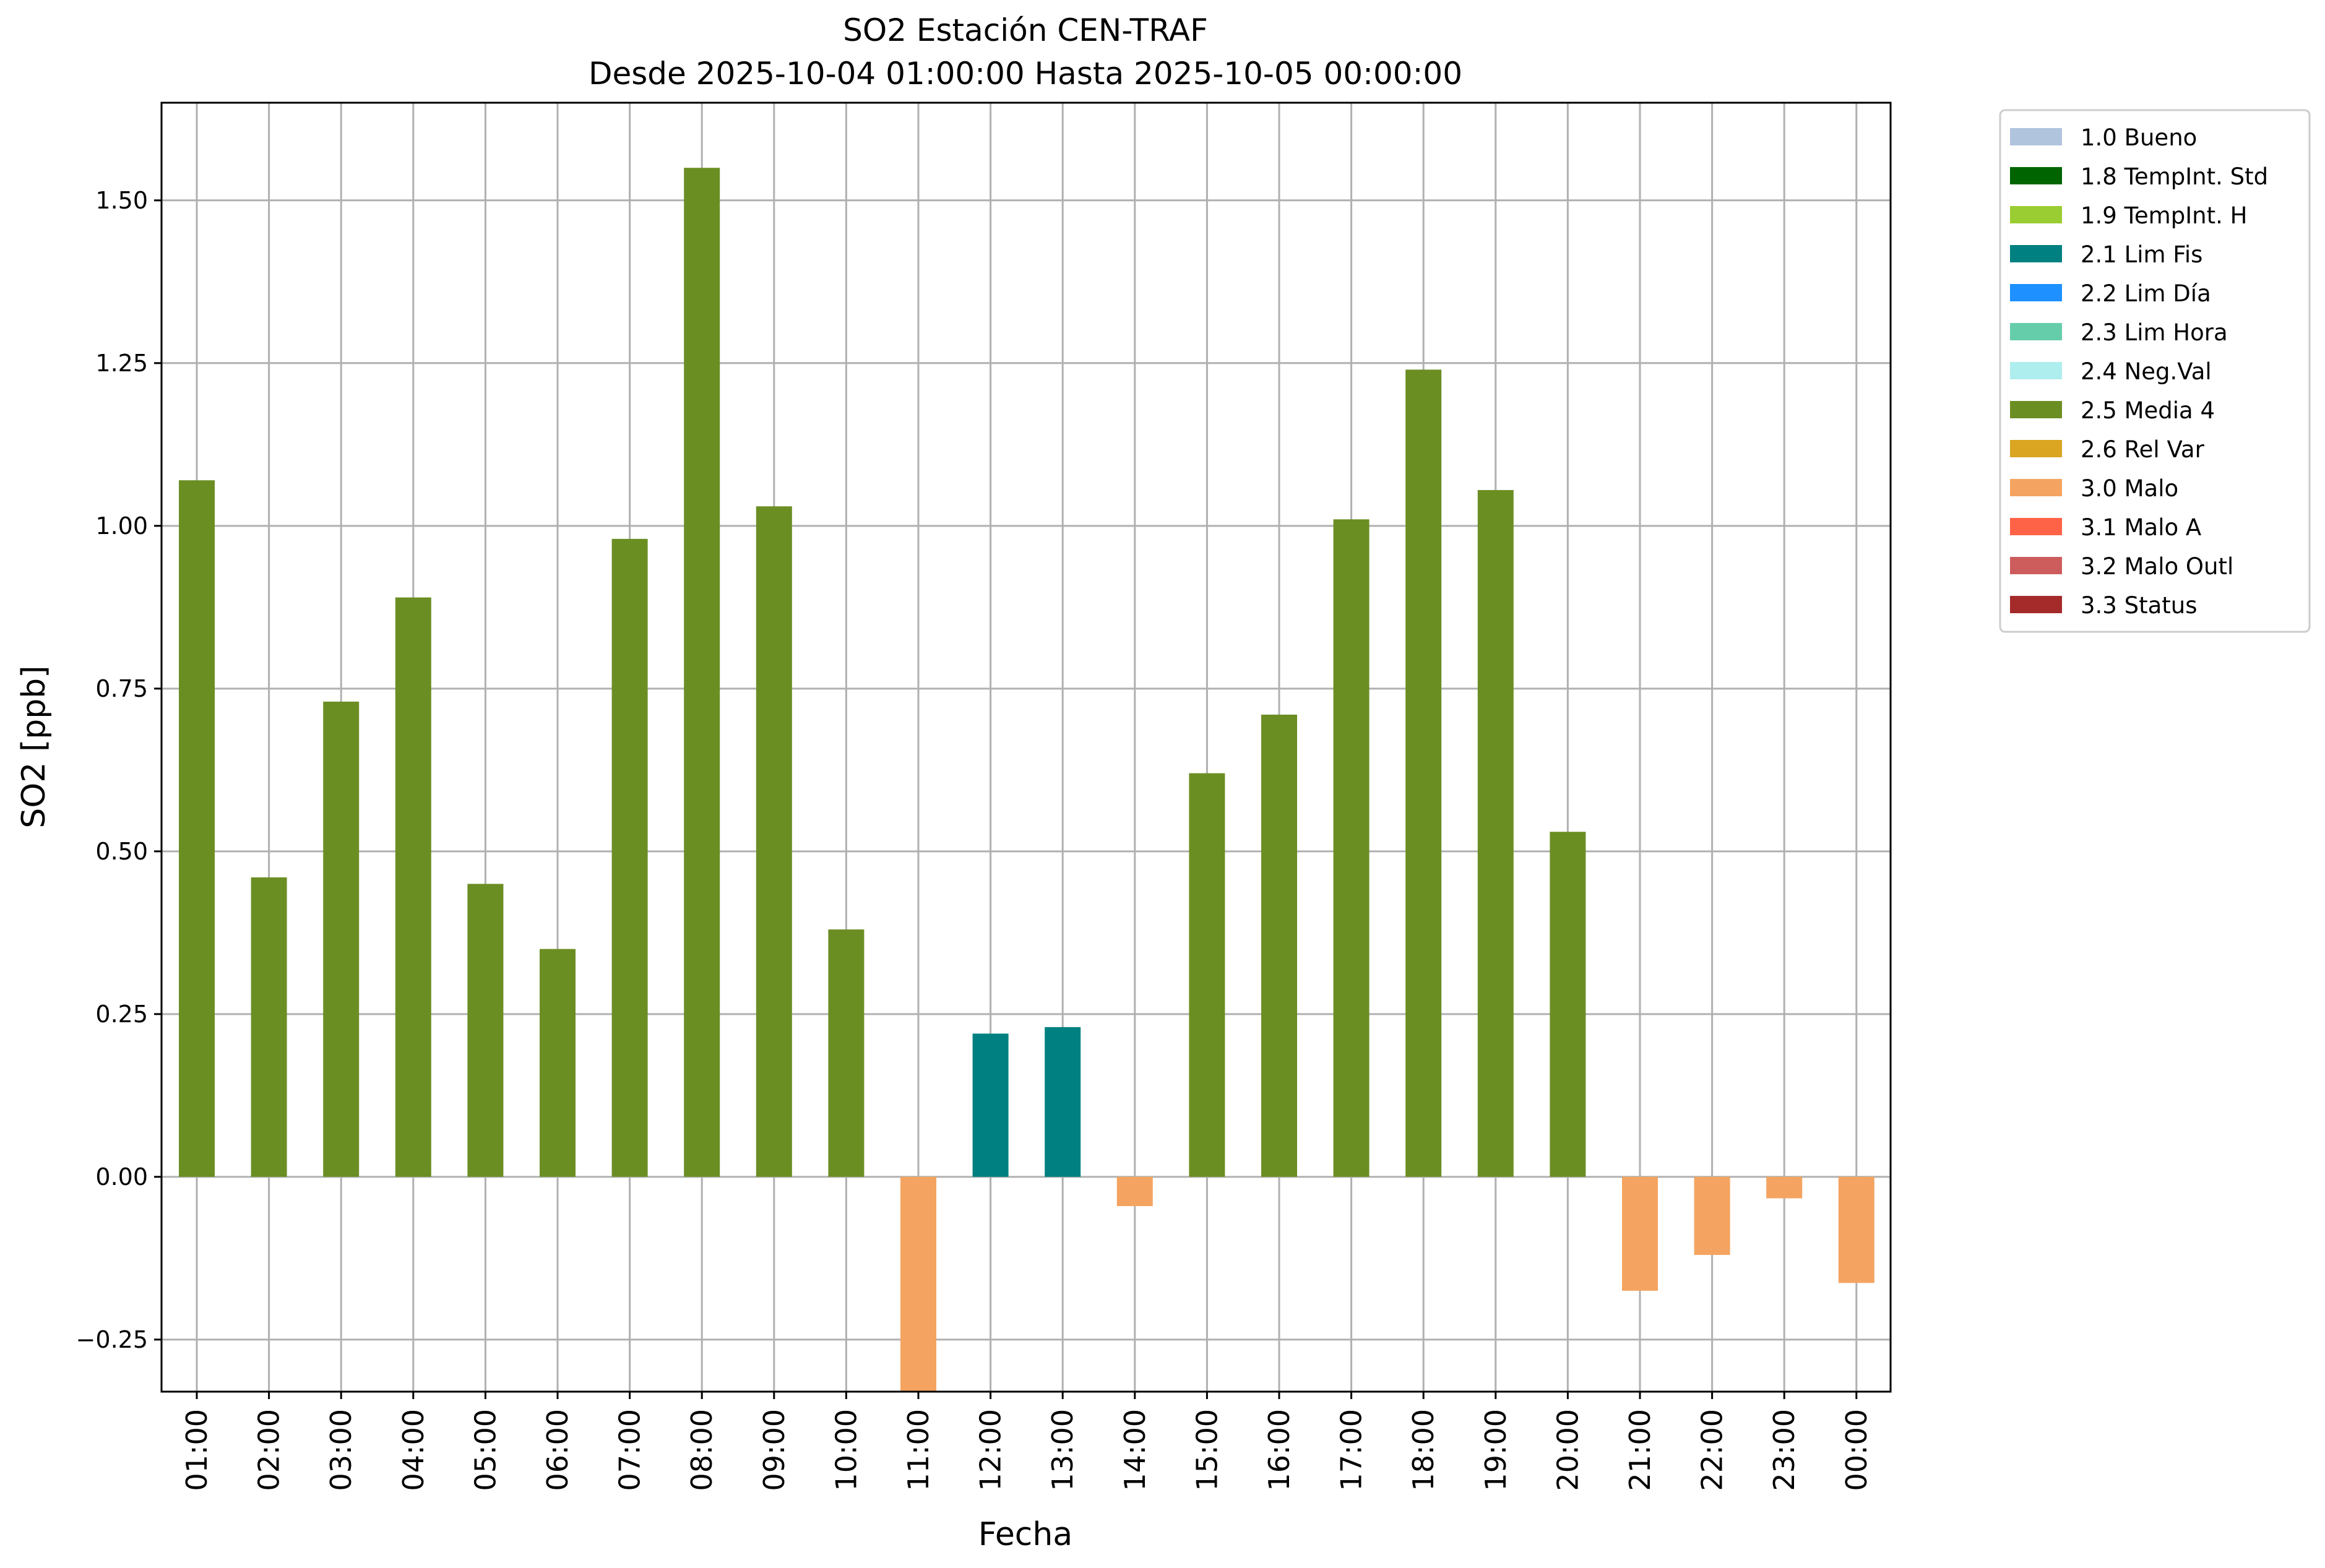  Describe the element at coordinates (1025, 1534) in the screenshot. I see `x-axis-label: Fecha` at that location.